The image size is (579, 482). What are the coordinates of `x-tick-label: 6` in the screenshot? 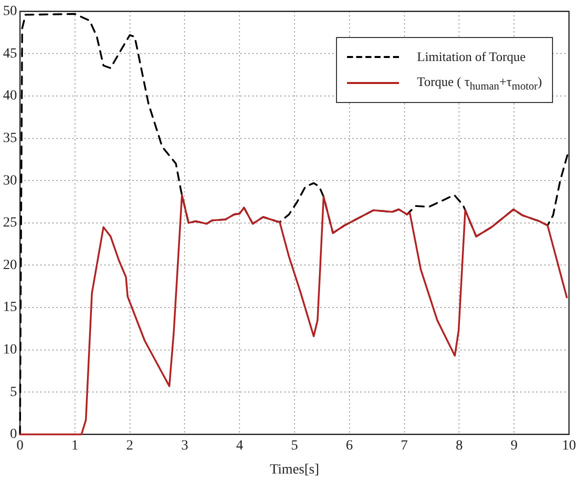 It's located at (349, 446).